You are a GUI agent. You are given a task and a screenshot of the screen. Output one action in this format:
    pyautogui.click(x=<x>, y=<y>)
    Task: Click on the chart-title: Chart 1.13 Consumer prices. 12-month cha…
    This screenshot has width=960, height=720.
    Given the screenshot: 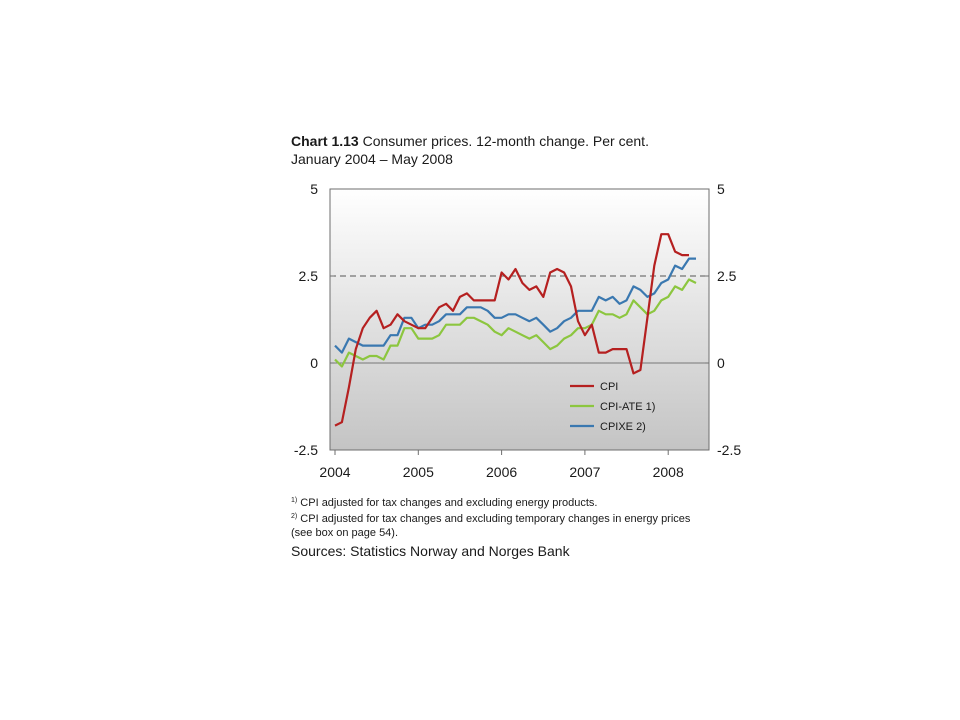 What is the action you would take?
    pyautogui.click(x=511, y=150)
    